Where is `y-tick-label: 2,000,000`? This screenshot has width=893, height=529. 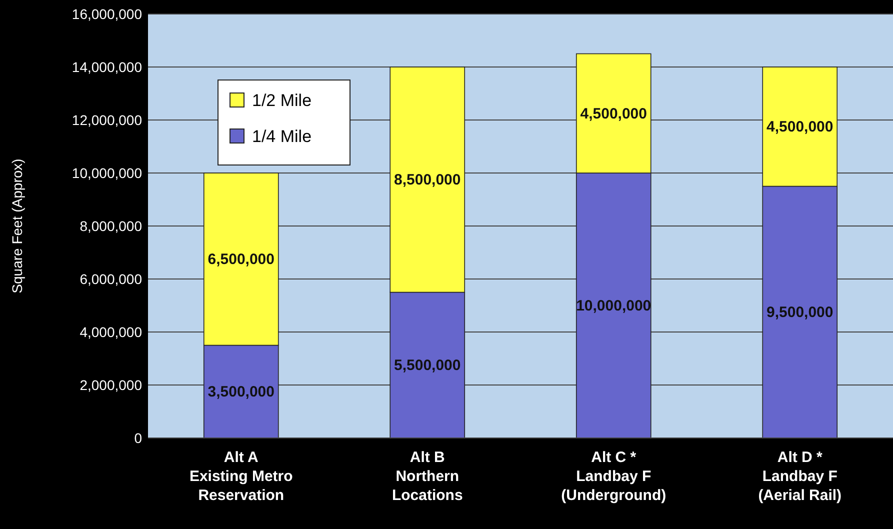 y-tick-label: 2,000,000 is located at coordinates (111, 385).